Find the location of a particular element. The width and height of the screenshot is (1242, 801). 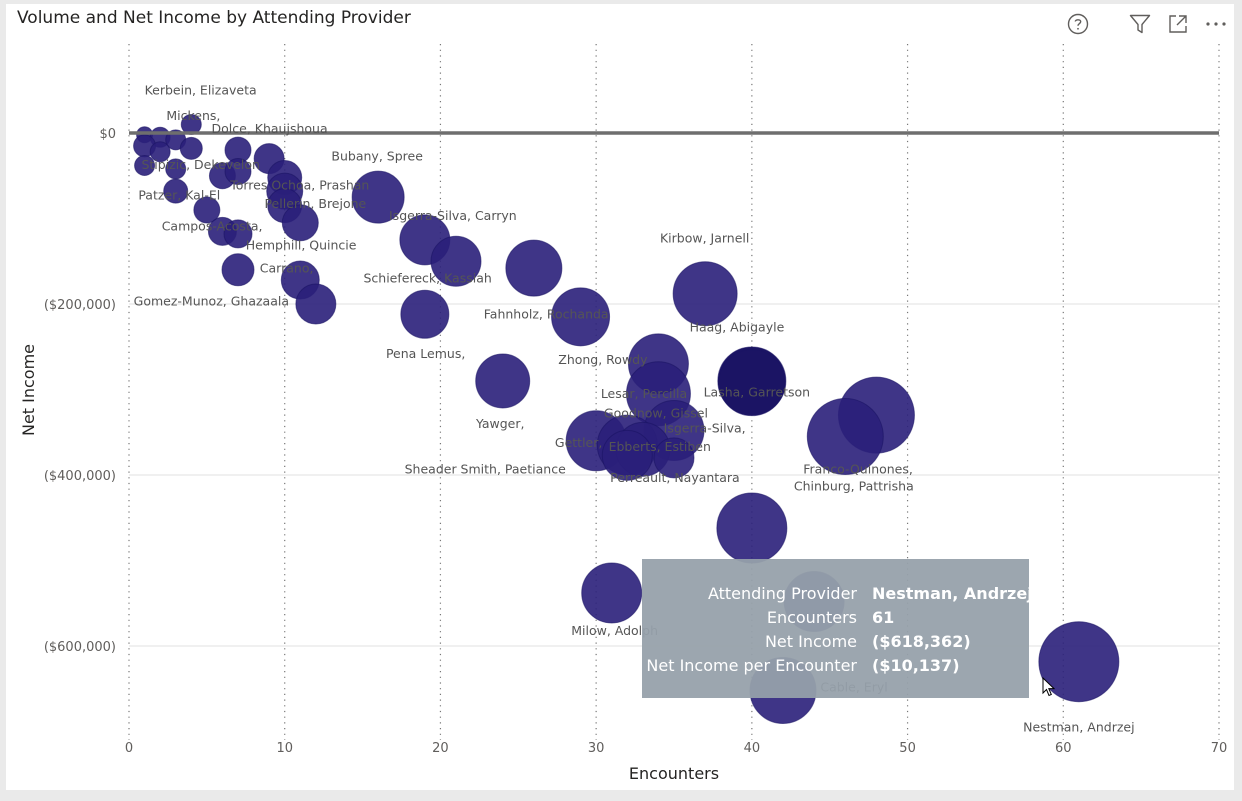

mouse-cursor-icon is located at coordinates (1049, 687).